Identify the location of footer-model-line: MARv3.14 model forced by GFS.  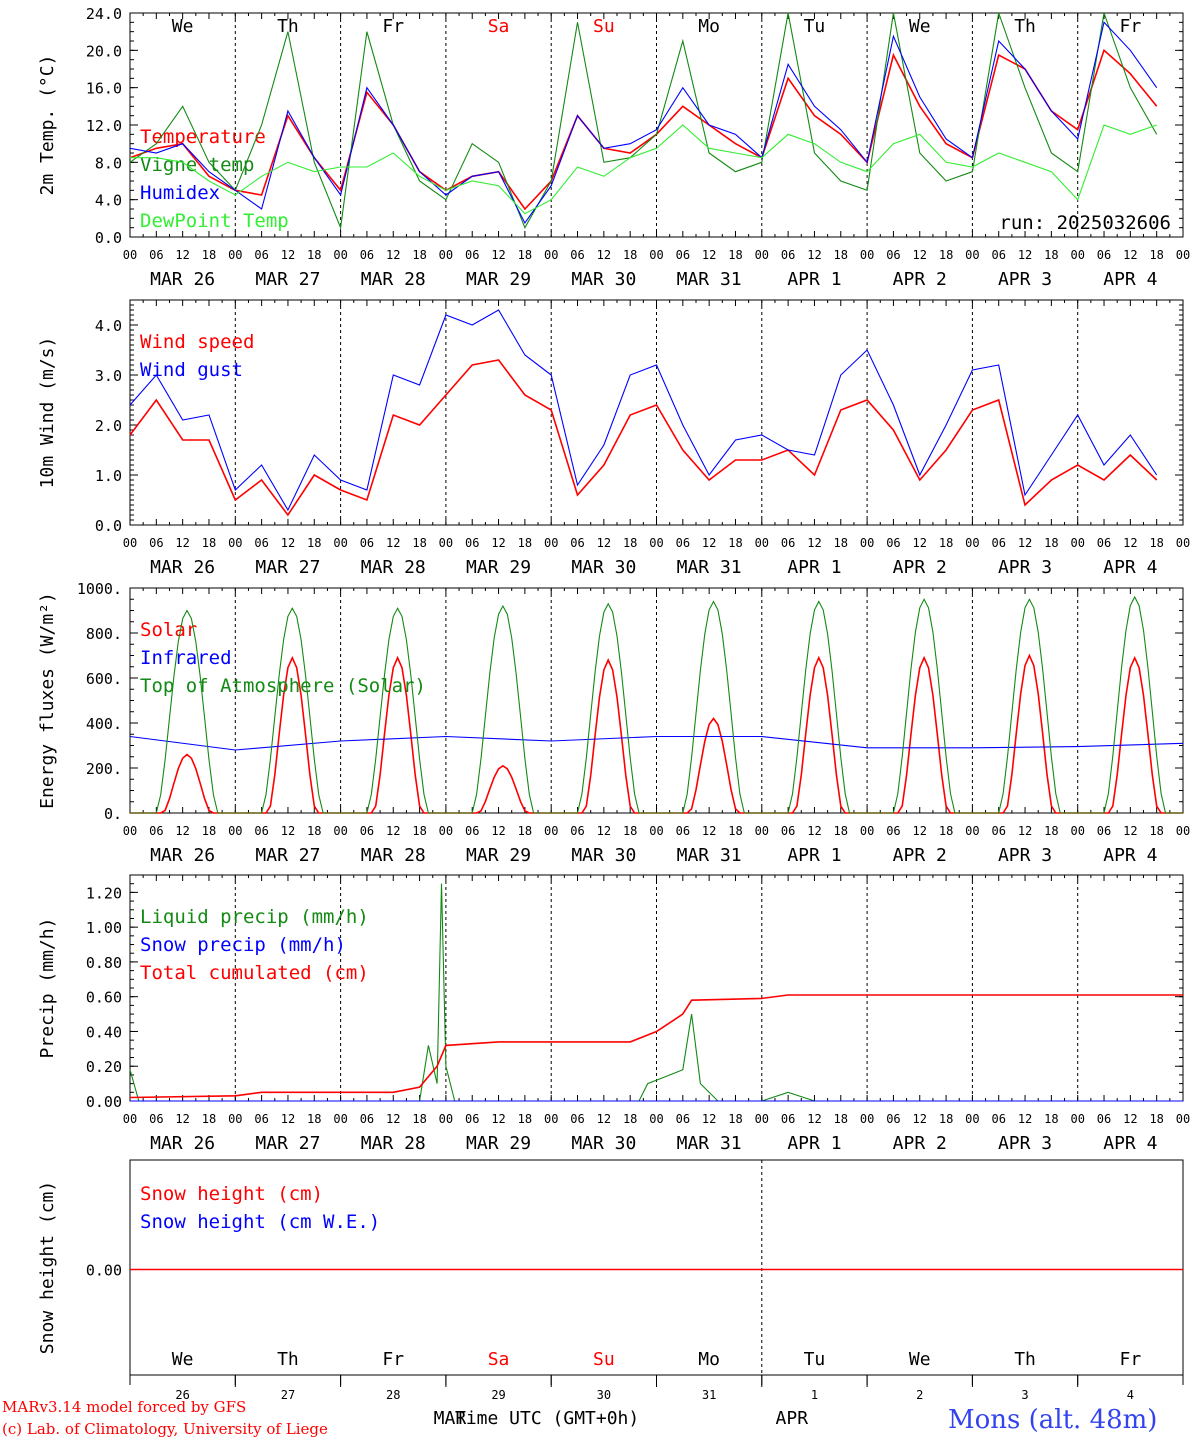
(124, 1407).